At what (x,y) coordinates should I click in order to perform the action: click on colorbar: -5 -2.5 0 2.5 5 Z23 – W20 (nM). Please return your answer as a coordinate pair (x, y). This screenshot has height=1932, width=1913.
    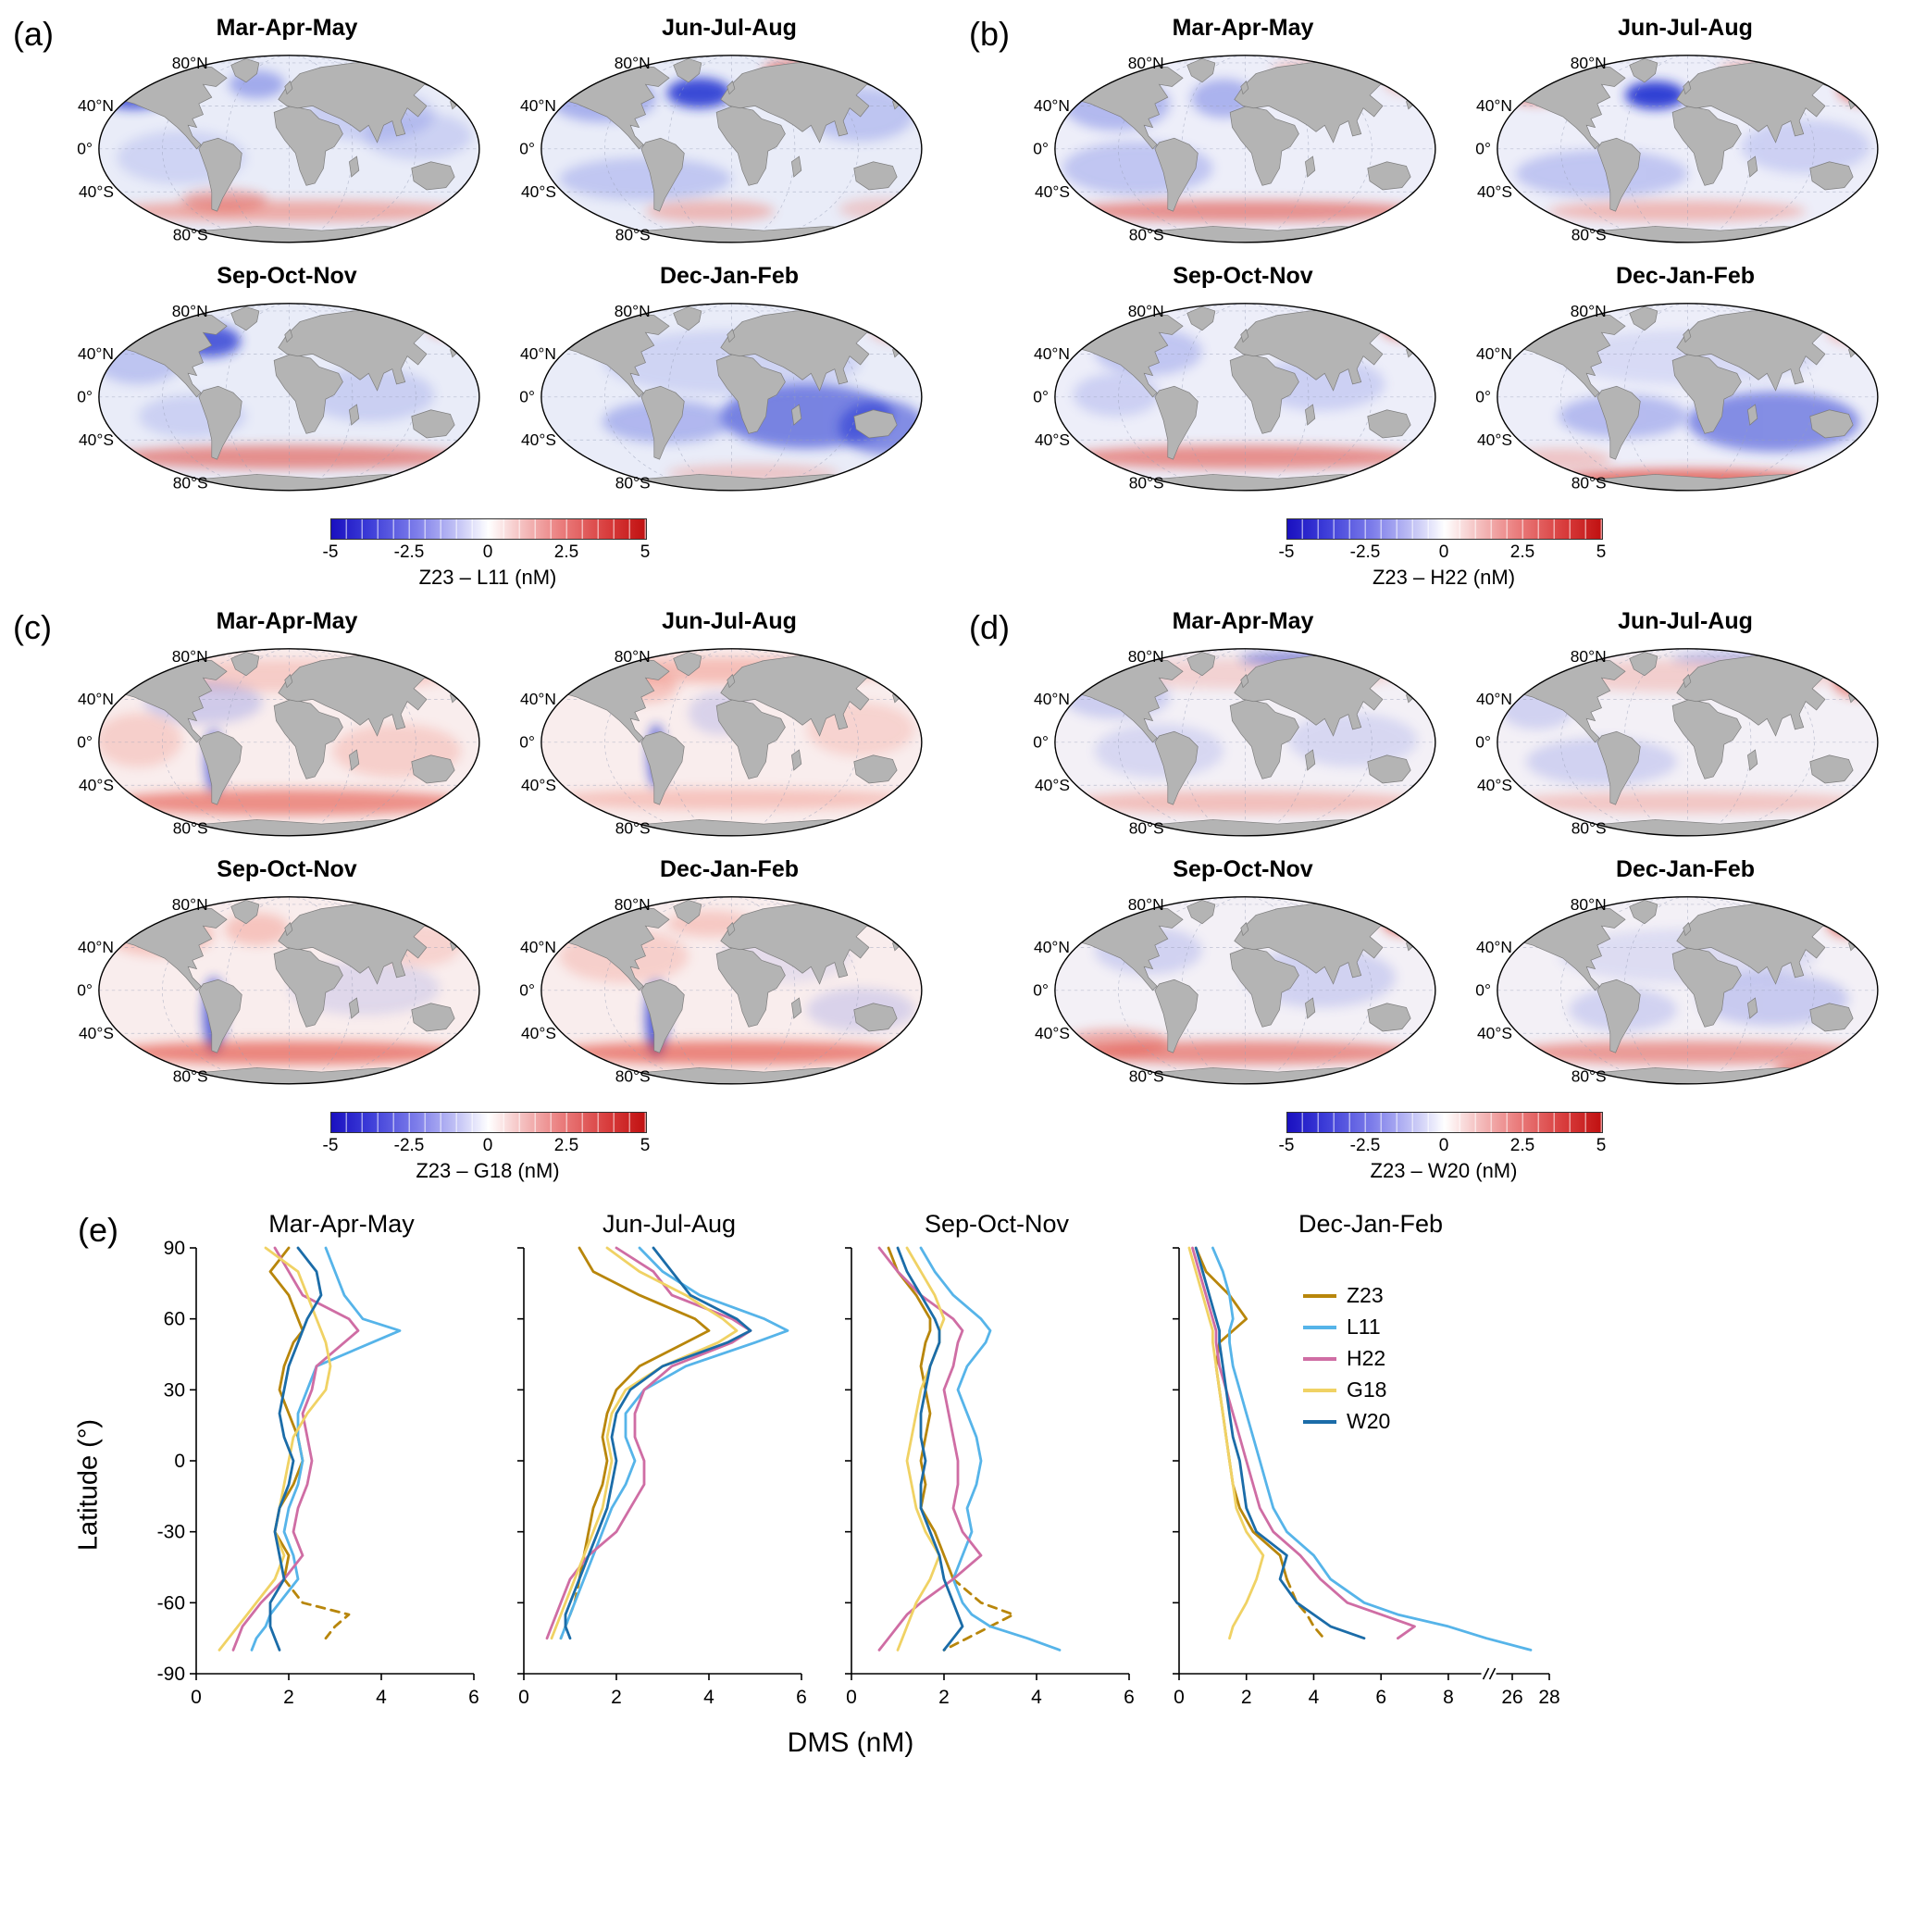
    Looking at the image, I should click on (1443, 1147).